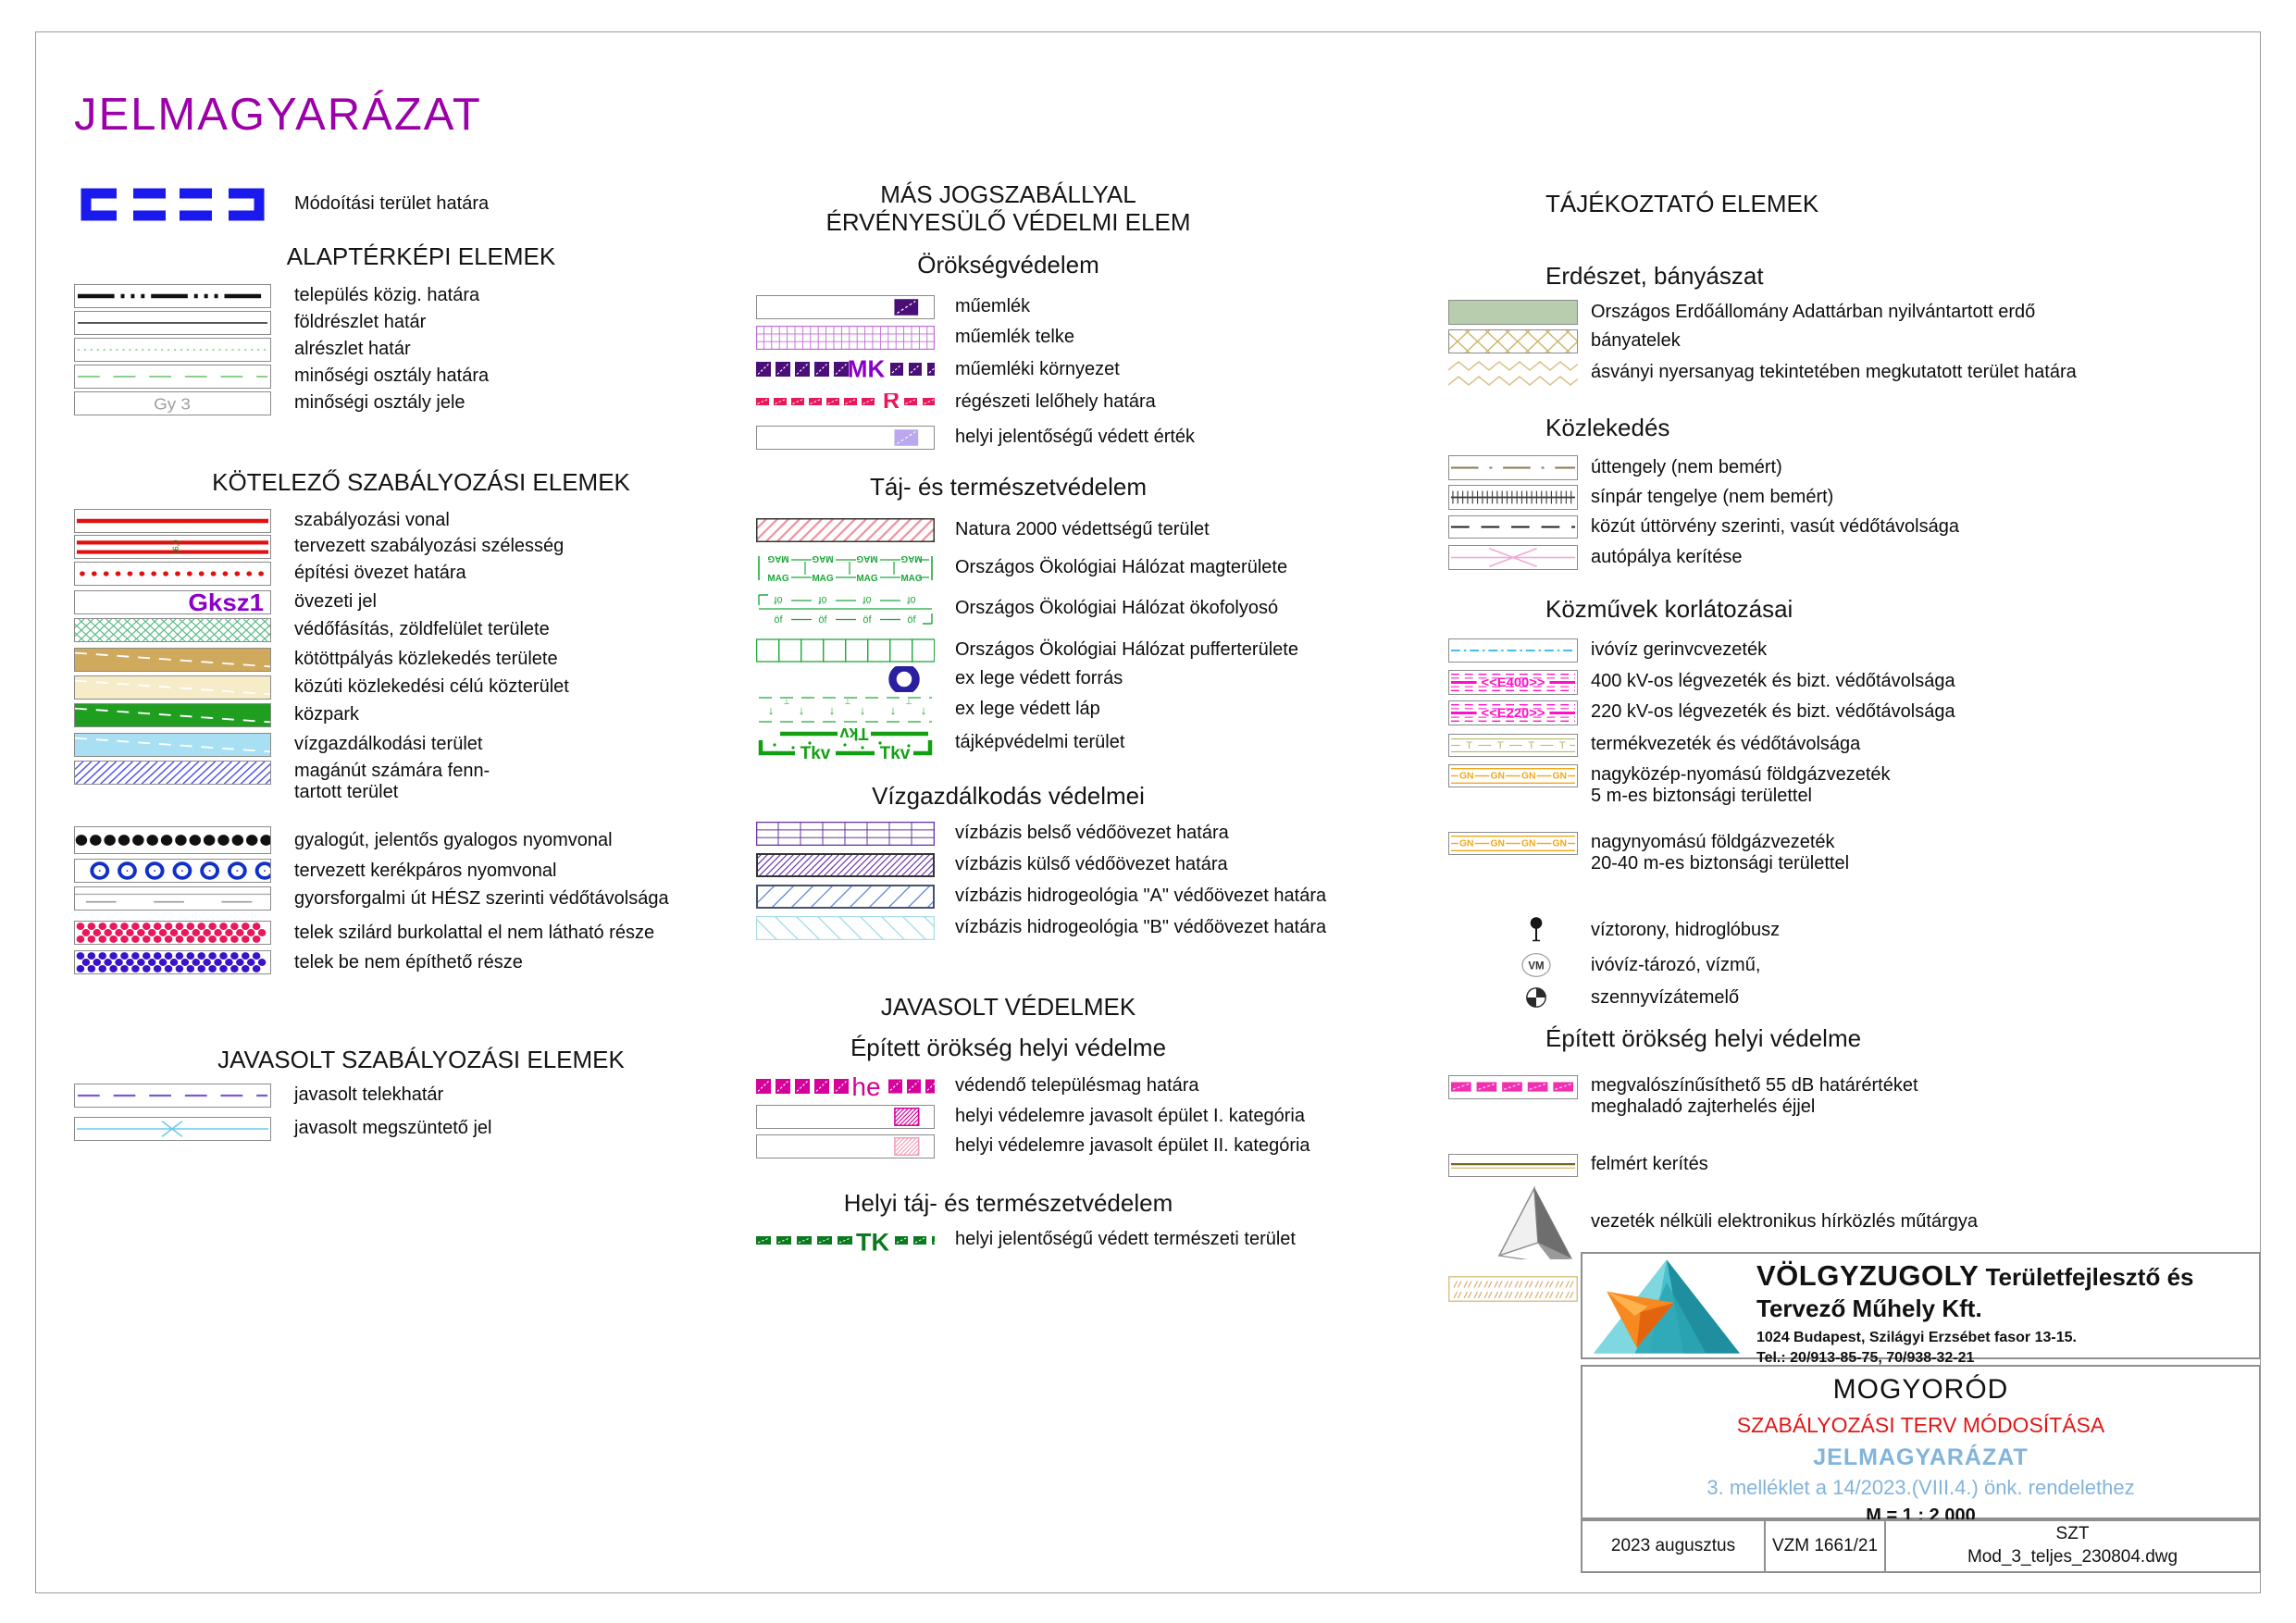 The height and width of the screenshot is (1623, 2296). I want to click on legend-item-label: közpark, so click(327, 714).